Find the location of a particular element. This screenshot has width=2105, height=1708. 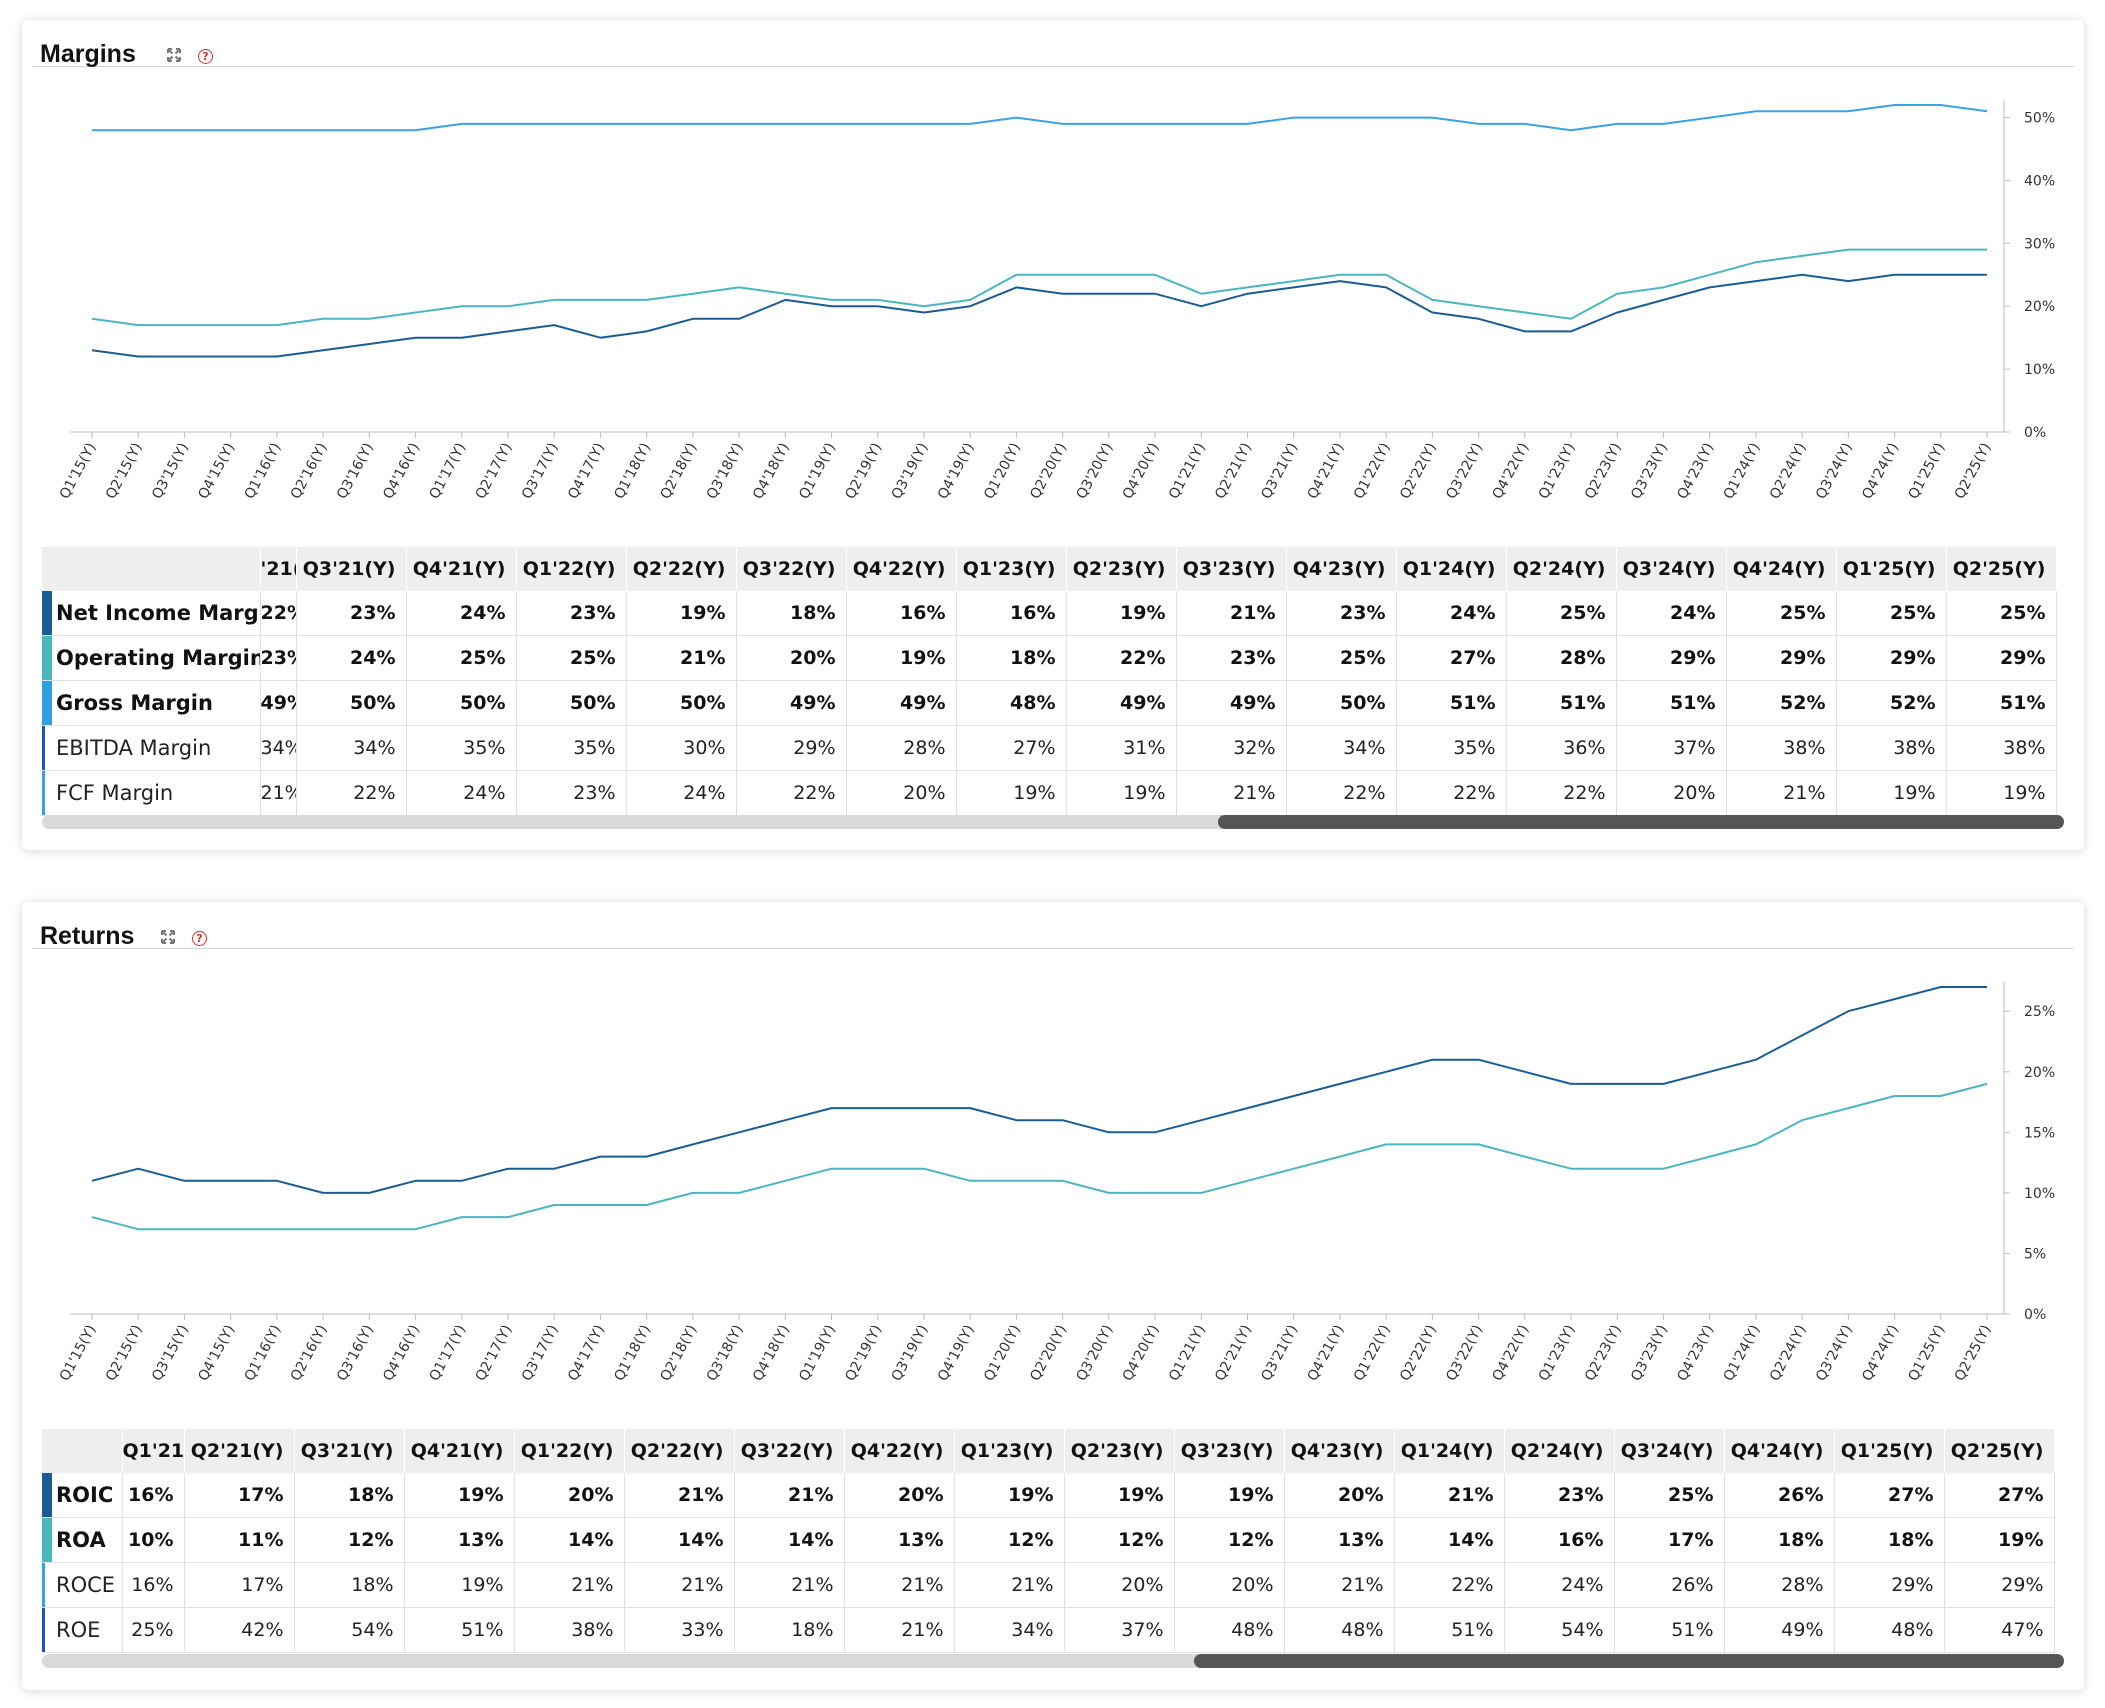

roic-series-line is located at coordinates (1039, 1090).